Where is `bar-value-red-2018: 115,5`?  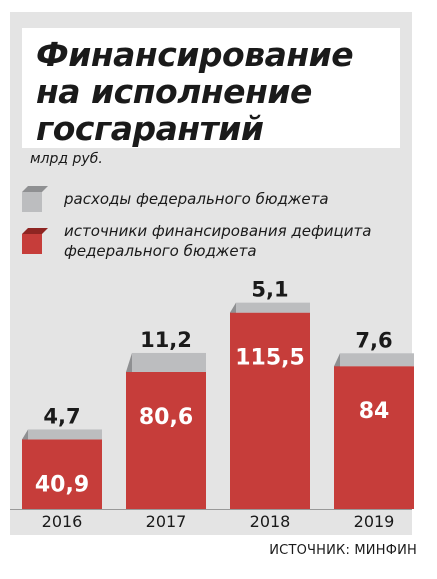
bar-value-red-2018: 115,5 is located at coordinates (270, 358).